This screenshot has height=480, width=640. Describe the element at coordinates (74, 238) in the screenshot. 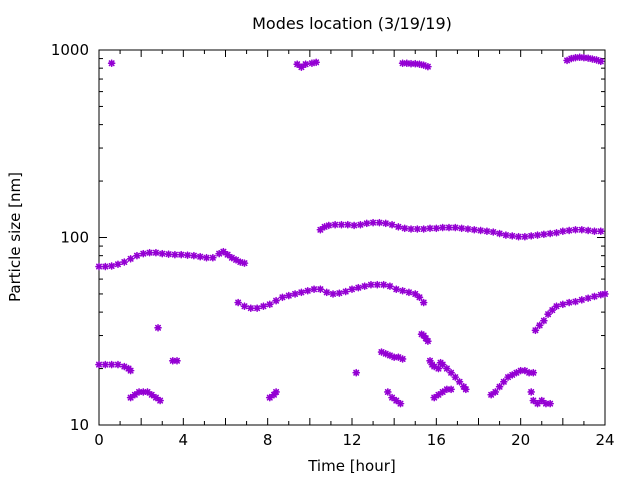

I see `y-tick-label: 100` at that location.